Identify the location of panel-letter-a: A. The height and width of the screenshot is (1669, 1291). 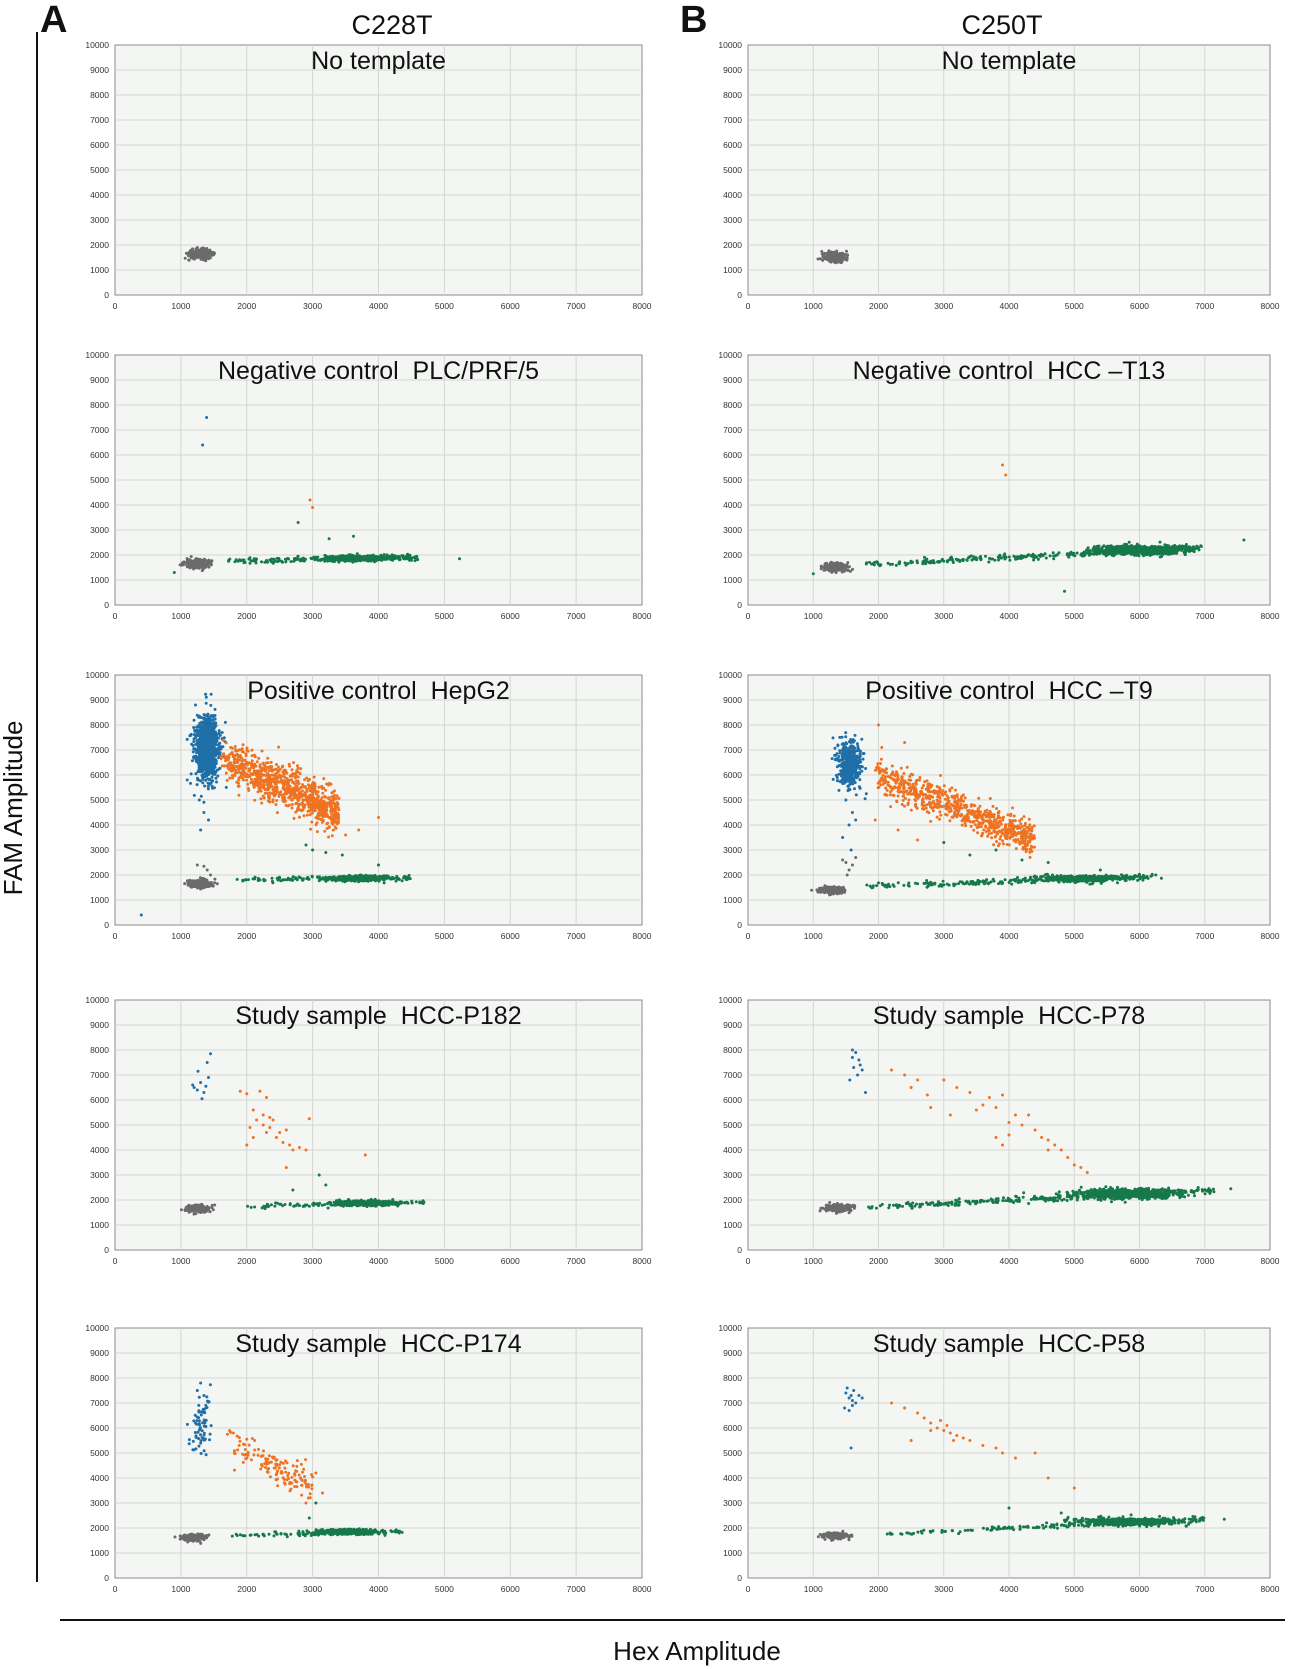
(53, 20).